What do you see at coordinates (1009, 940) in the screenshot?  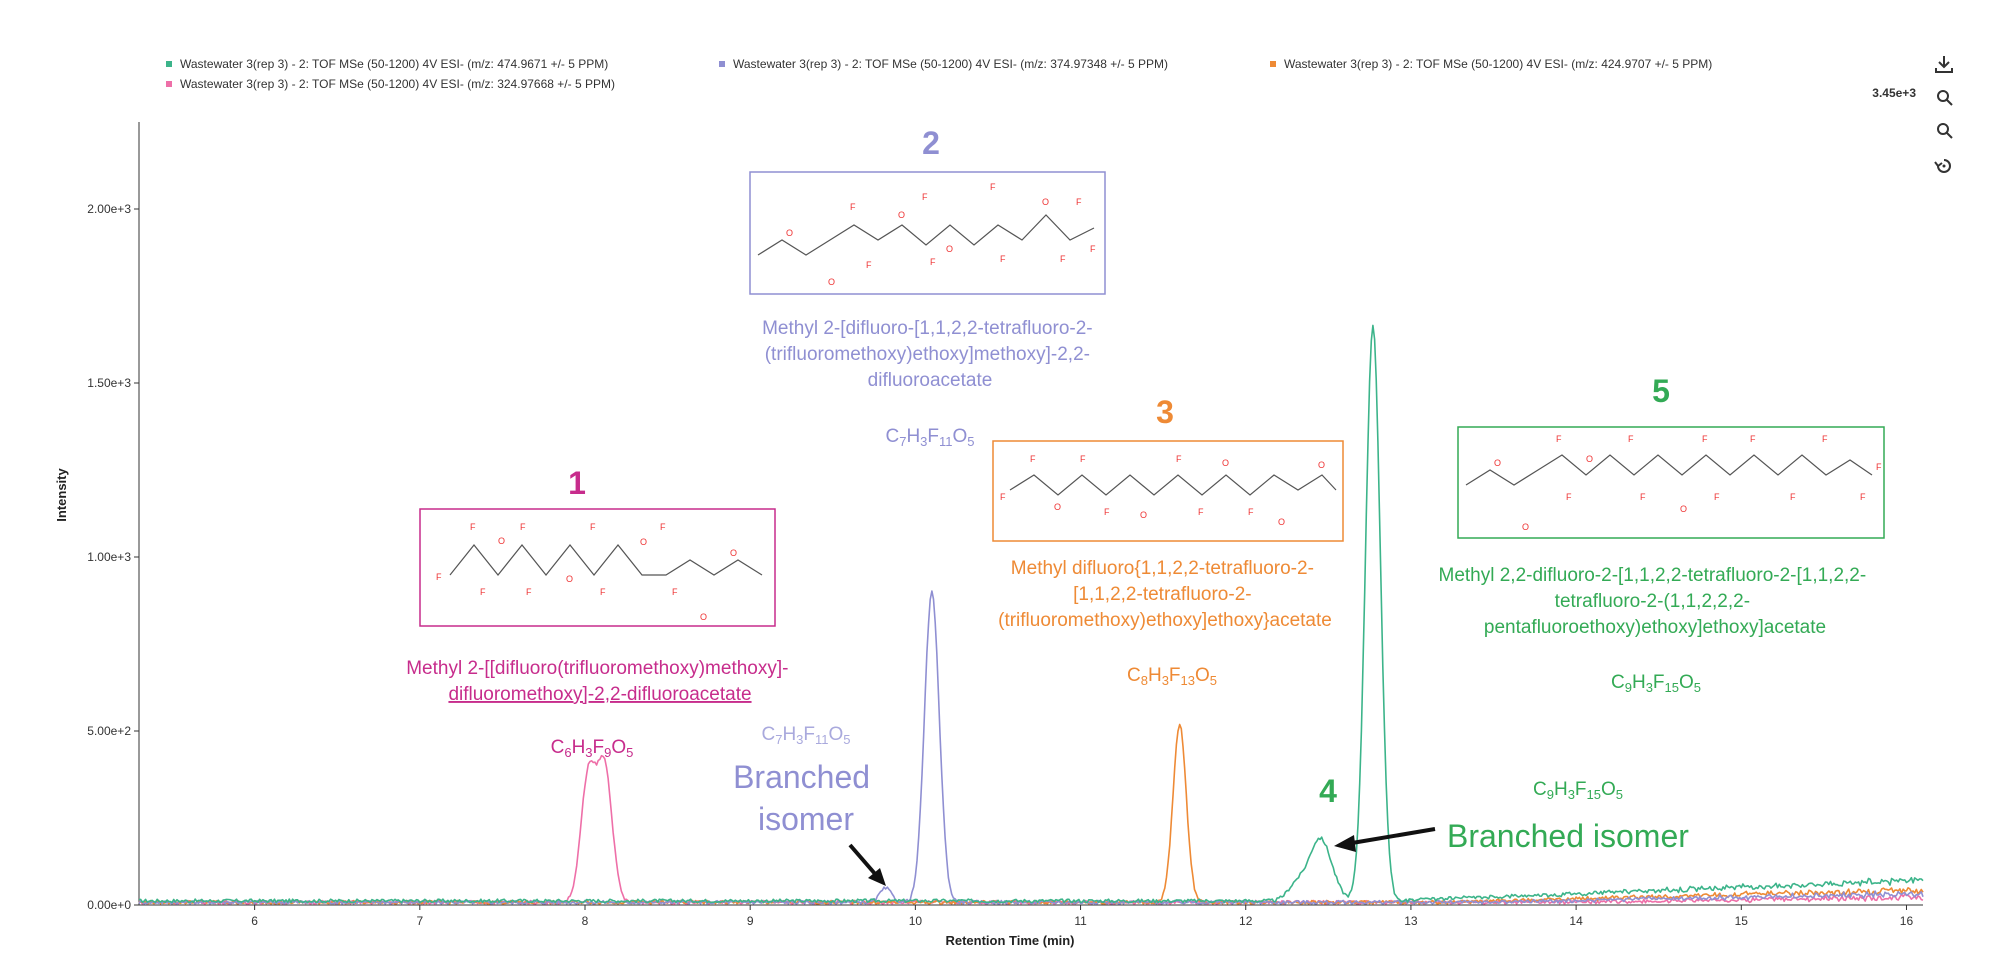 I see `x-axis-title: Retention Time (min)` at bounding box center [1009, 940].